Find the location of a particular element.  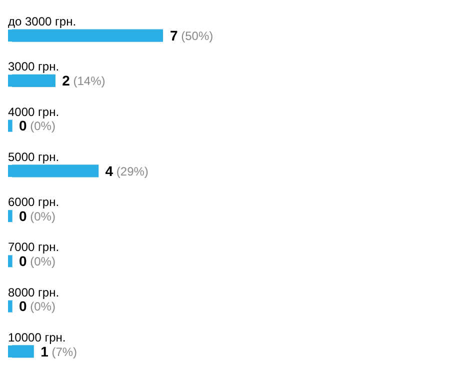

y-tick-label: 10000 грн. is located at coordinates (37, 337).